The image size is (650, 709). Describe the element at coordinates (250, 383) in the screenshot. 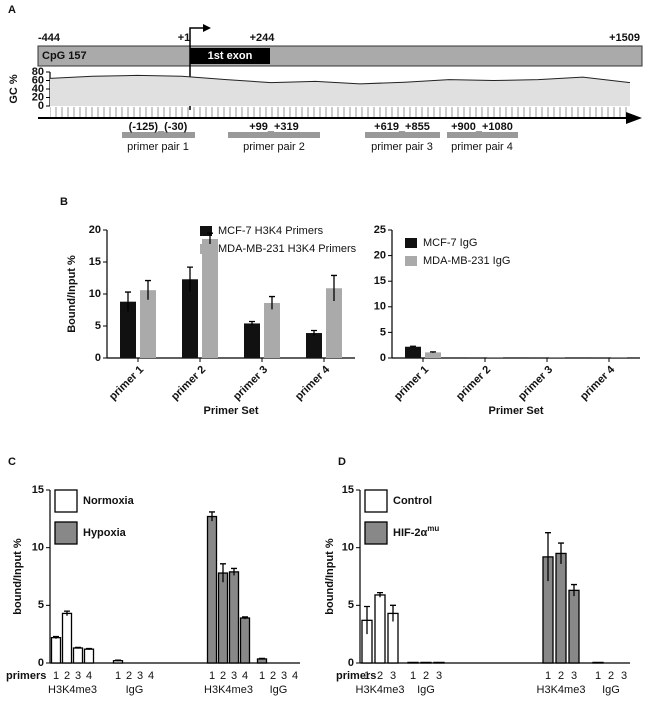

I see `x-tick-label: primer 3` at that location.